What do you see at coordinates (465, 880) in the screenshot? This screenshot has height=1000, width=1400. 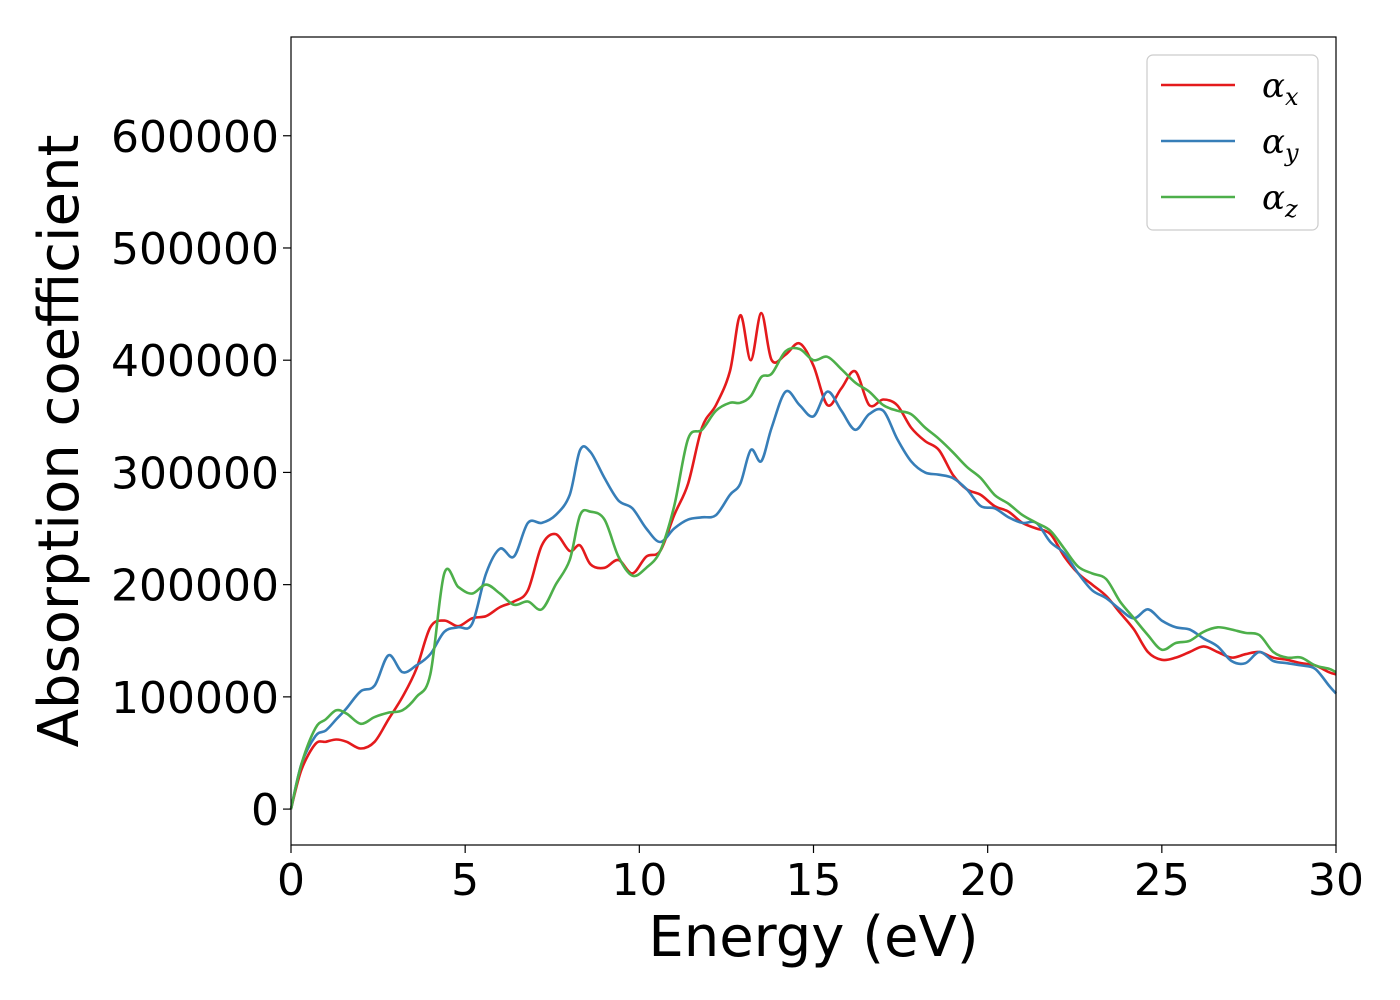 I see `x-tick-label: 5` at bounding box center [465, 880].